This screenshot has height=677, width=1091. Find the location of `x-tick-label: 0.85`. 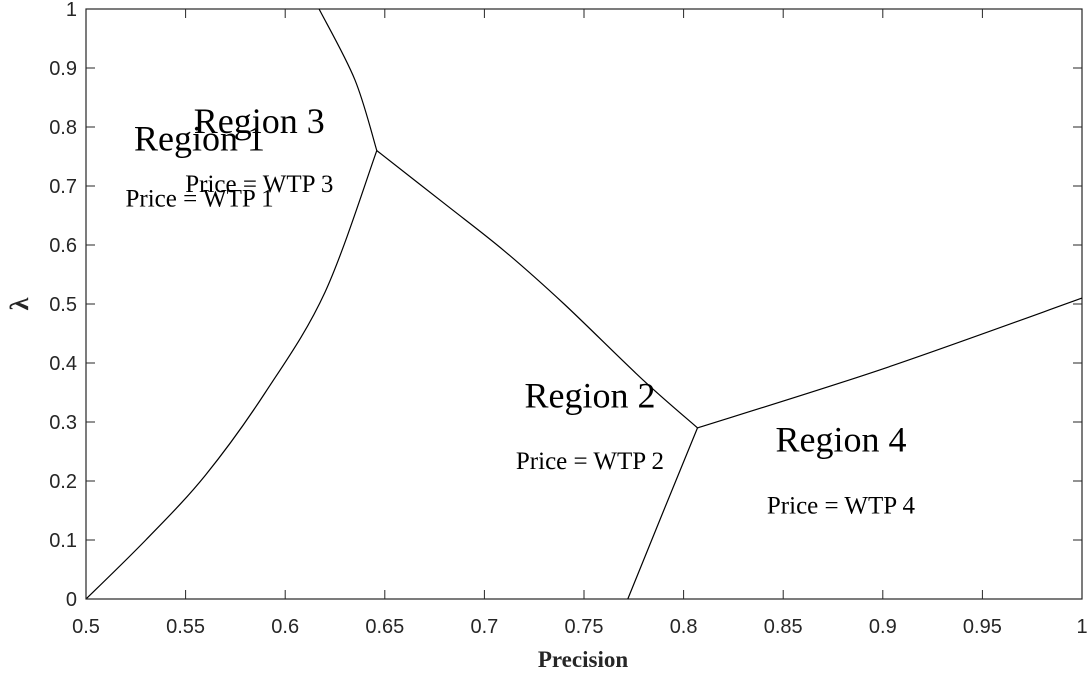

x-tick-label: 0.85 is located at coordinates (783, 627).